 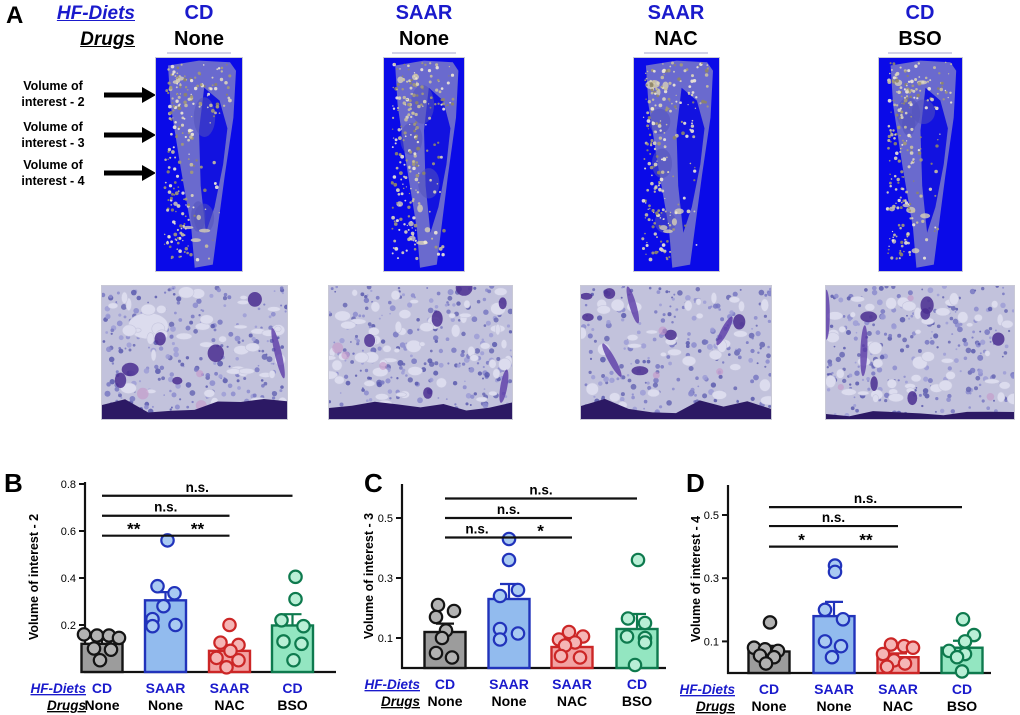 I want to click on svg-text: D, so click(x=695, y=483).